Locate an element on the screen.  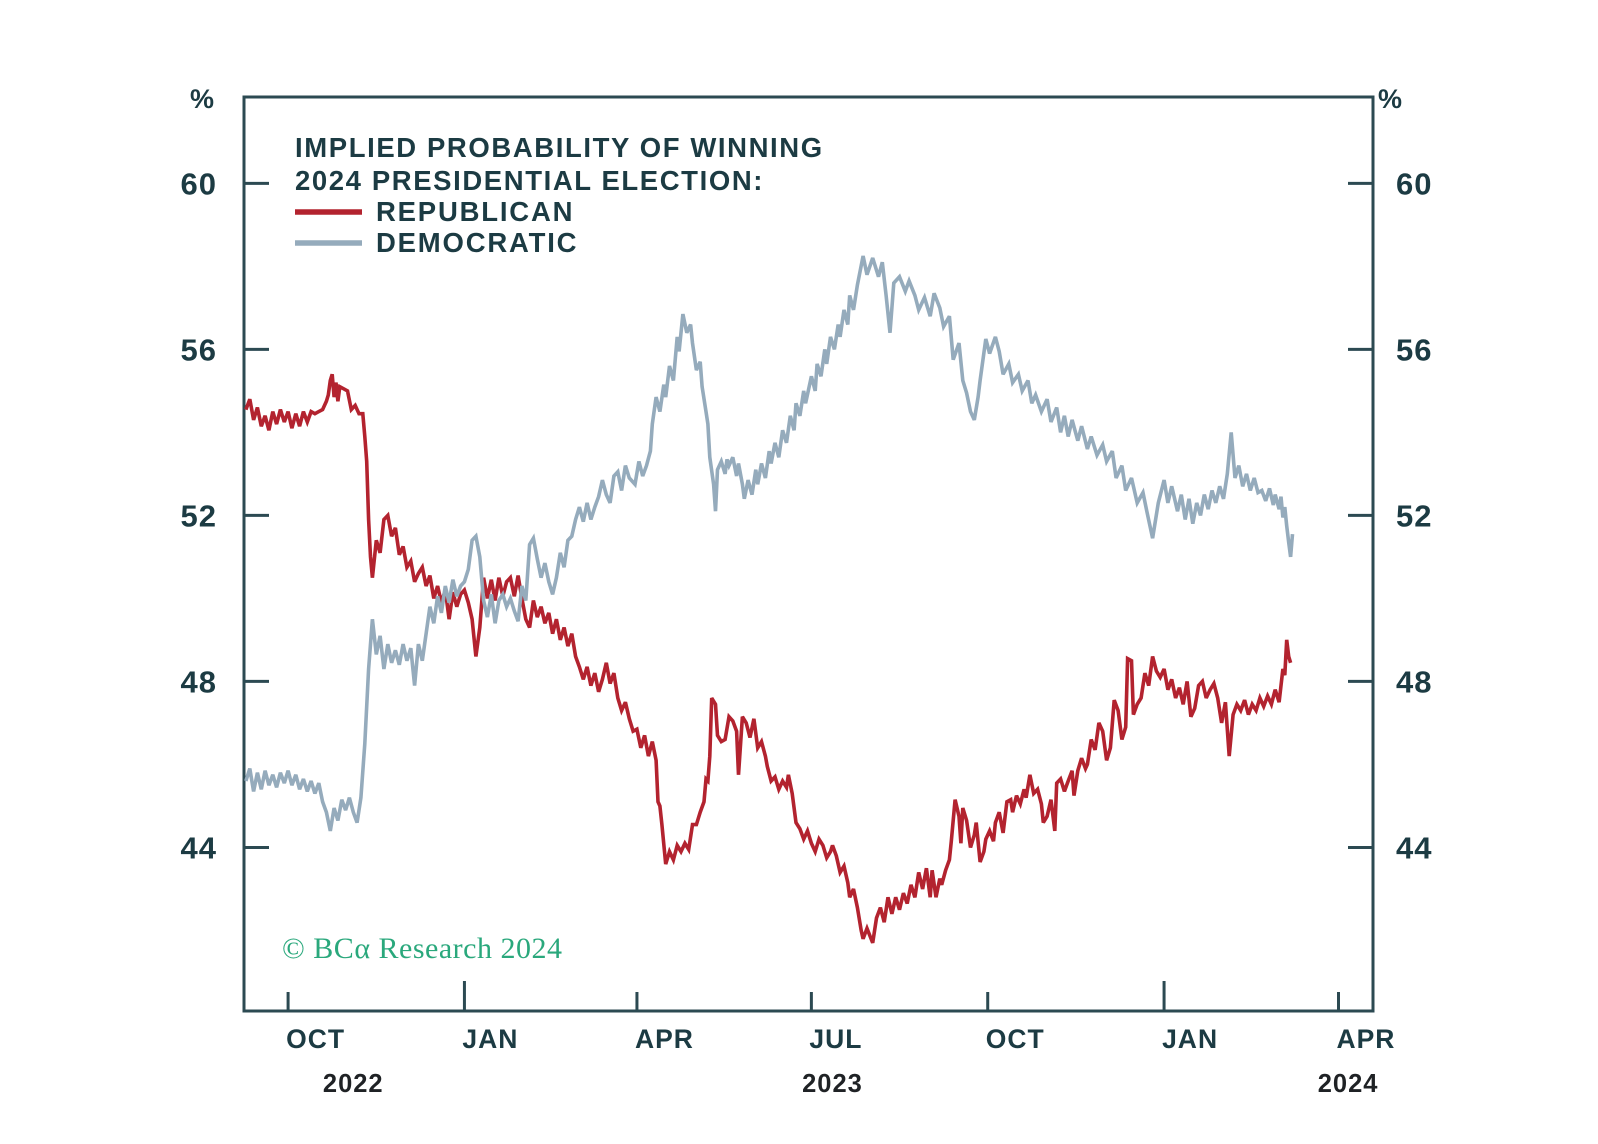
percent-label-left: % is located at coordinates (202, 99).